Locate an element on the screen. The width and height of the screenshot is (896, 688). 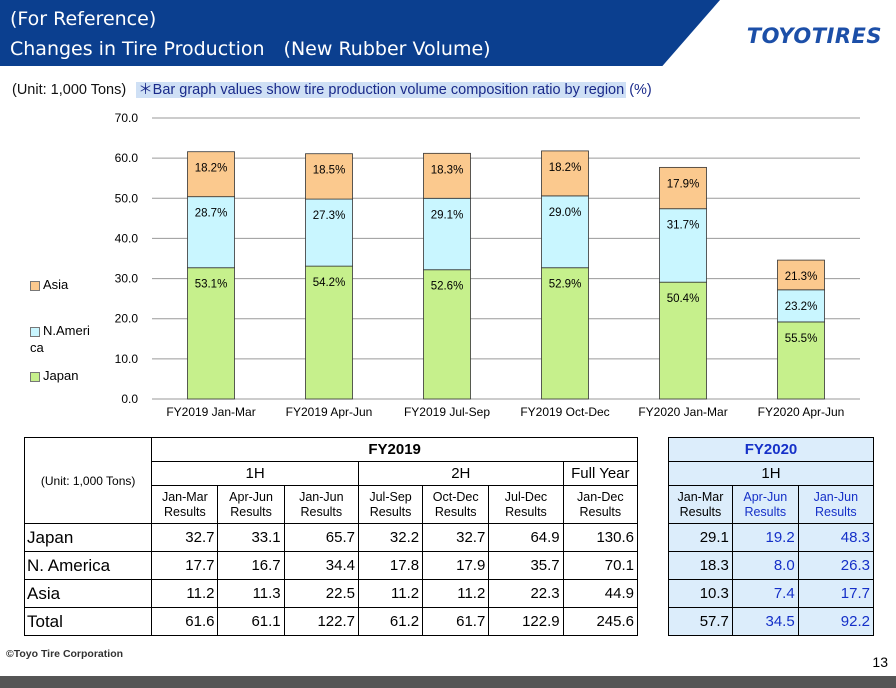
data-label: 53.1% is located at coordinates (211, 285).